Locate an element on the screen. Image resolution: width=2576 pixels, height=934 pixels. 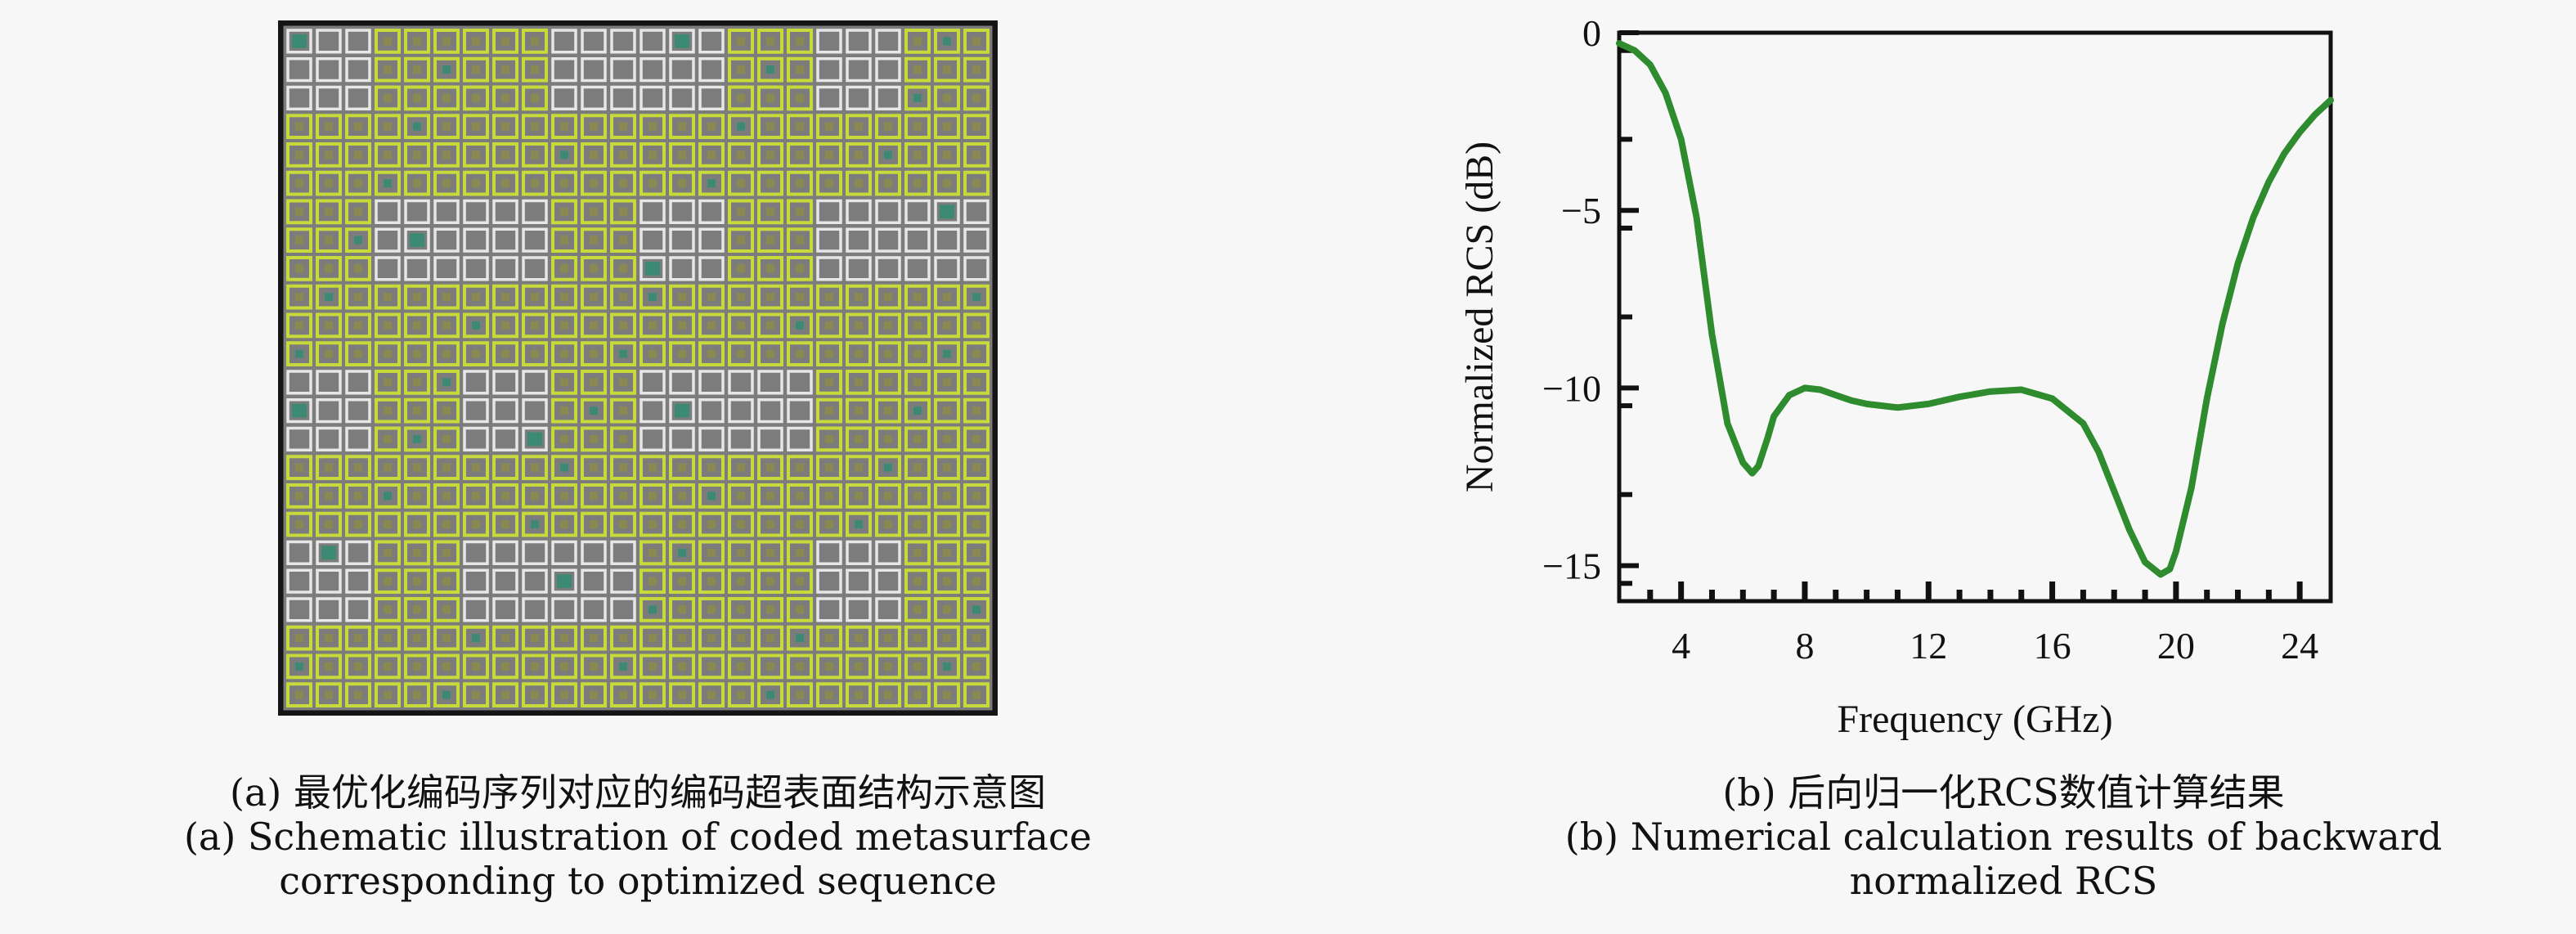
x-tick-label: 24 is located at coordinates (2299, 646).